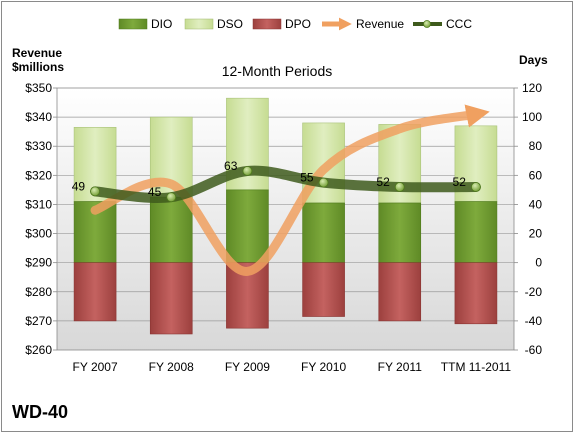  What do you see at coordinates (536, 204) in the screenshot?
I see `right-tick-label: 40` at bounding box center [536, 204].